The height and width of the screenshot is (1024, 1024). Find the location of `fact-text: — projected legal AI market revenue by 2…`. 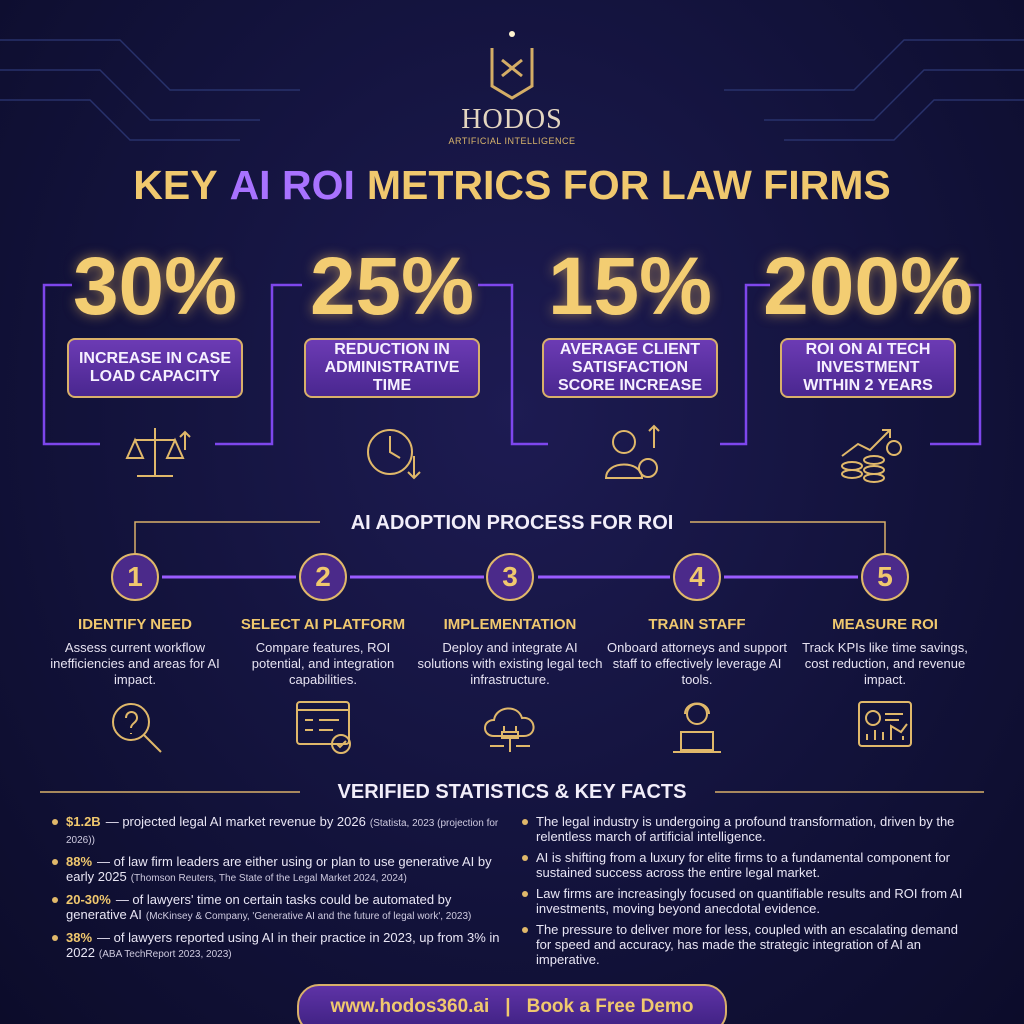

fact-text: — projected legal AI market revenue by 2… is located at coordinates (235, 821).